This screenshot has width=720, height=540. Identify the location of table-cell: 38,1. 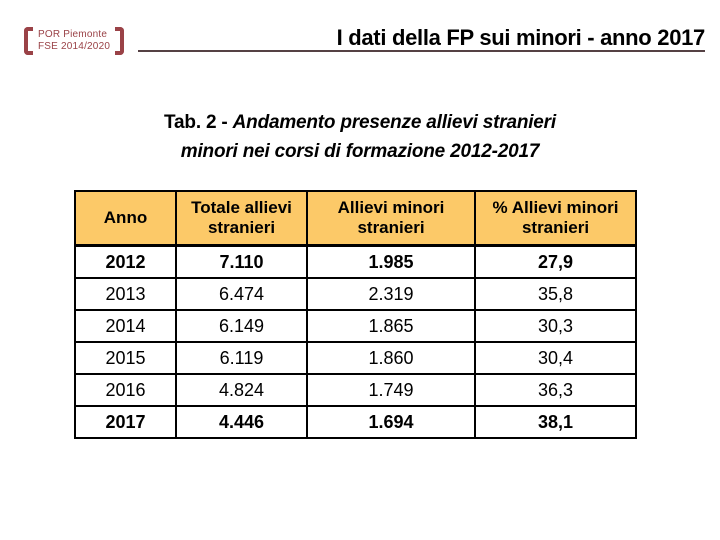
(555, 422).